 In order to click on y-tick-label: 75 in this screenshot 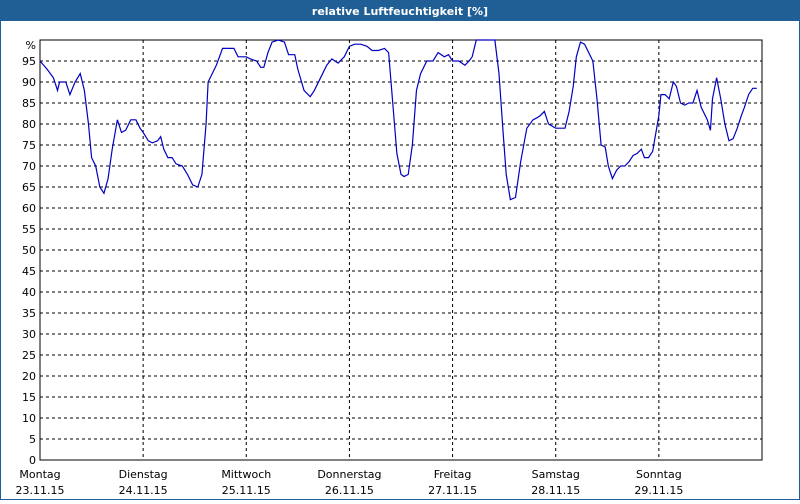, I will do `click(29, 145)`.